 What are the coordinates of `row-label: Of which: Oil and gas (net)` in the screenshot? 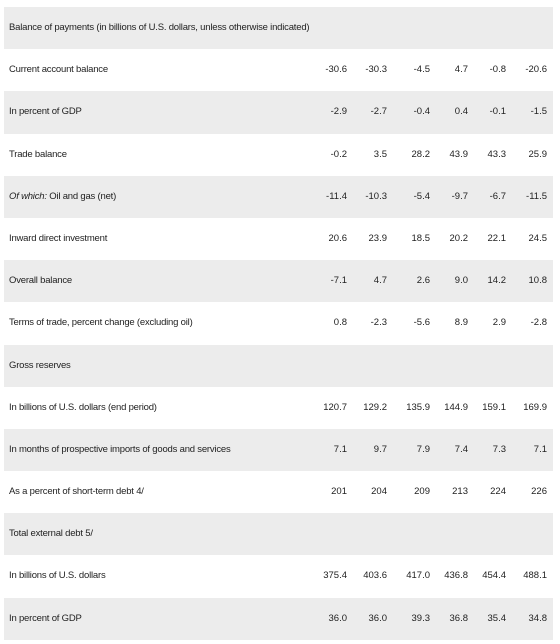 It's located at (62, 197).